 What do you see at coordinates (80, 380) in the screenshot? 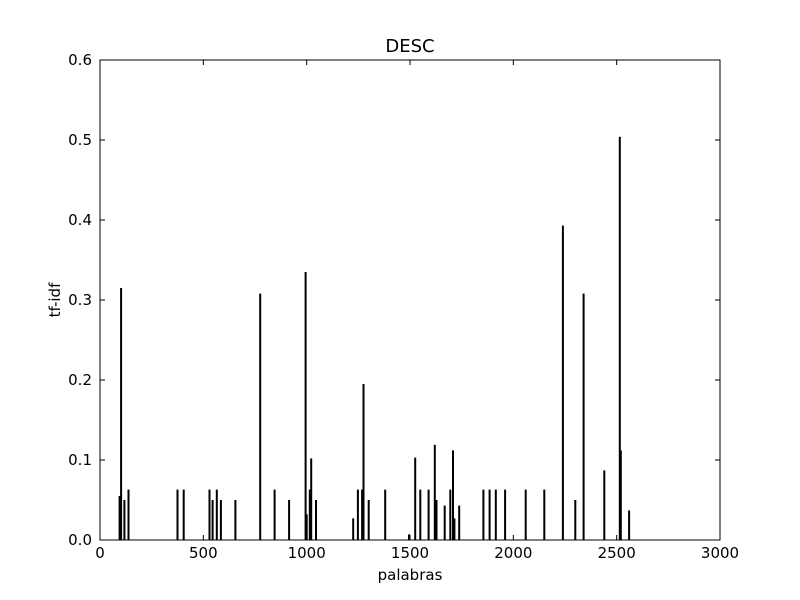
I see `y-tick-label: 0.2` at bounding box center [80, 380].